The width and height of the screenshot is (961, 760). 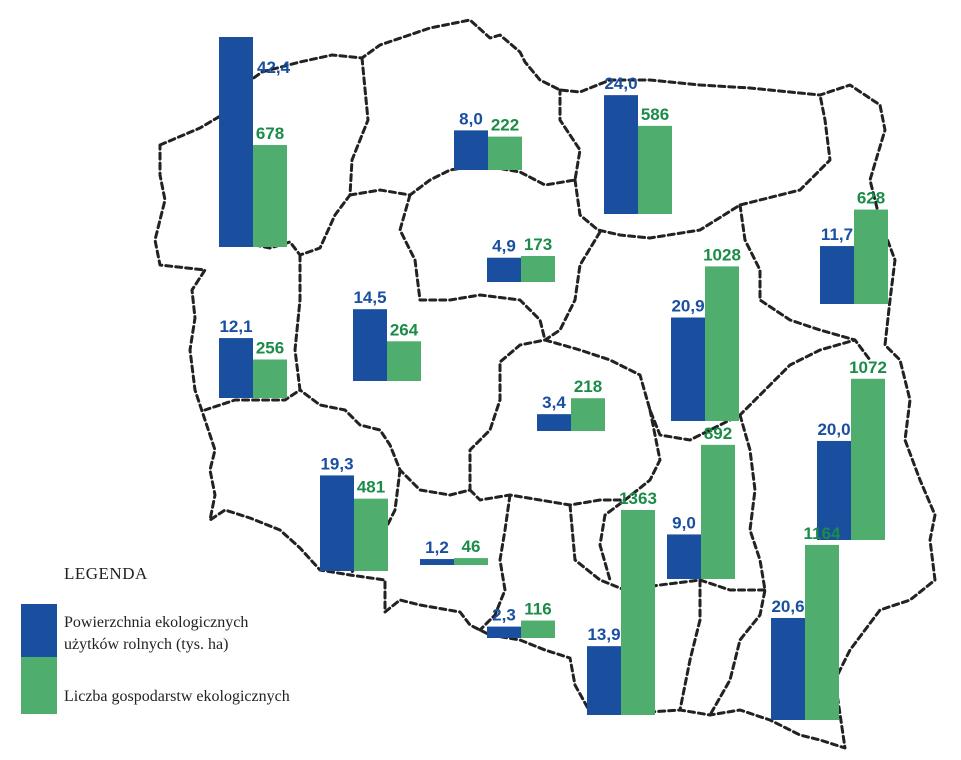 I want to click on area-value-label: 20,9, so click(x=687, y=305).